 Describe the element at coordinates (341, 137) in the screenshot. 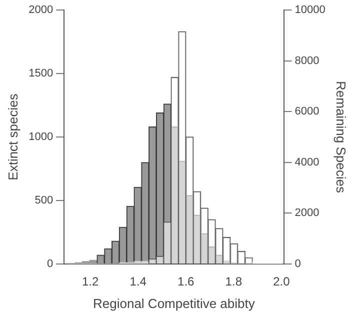

I see `y2-axis-title: Remaining Species` at that location.